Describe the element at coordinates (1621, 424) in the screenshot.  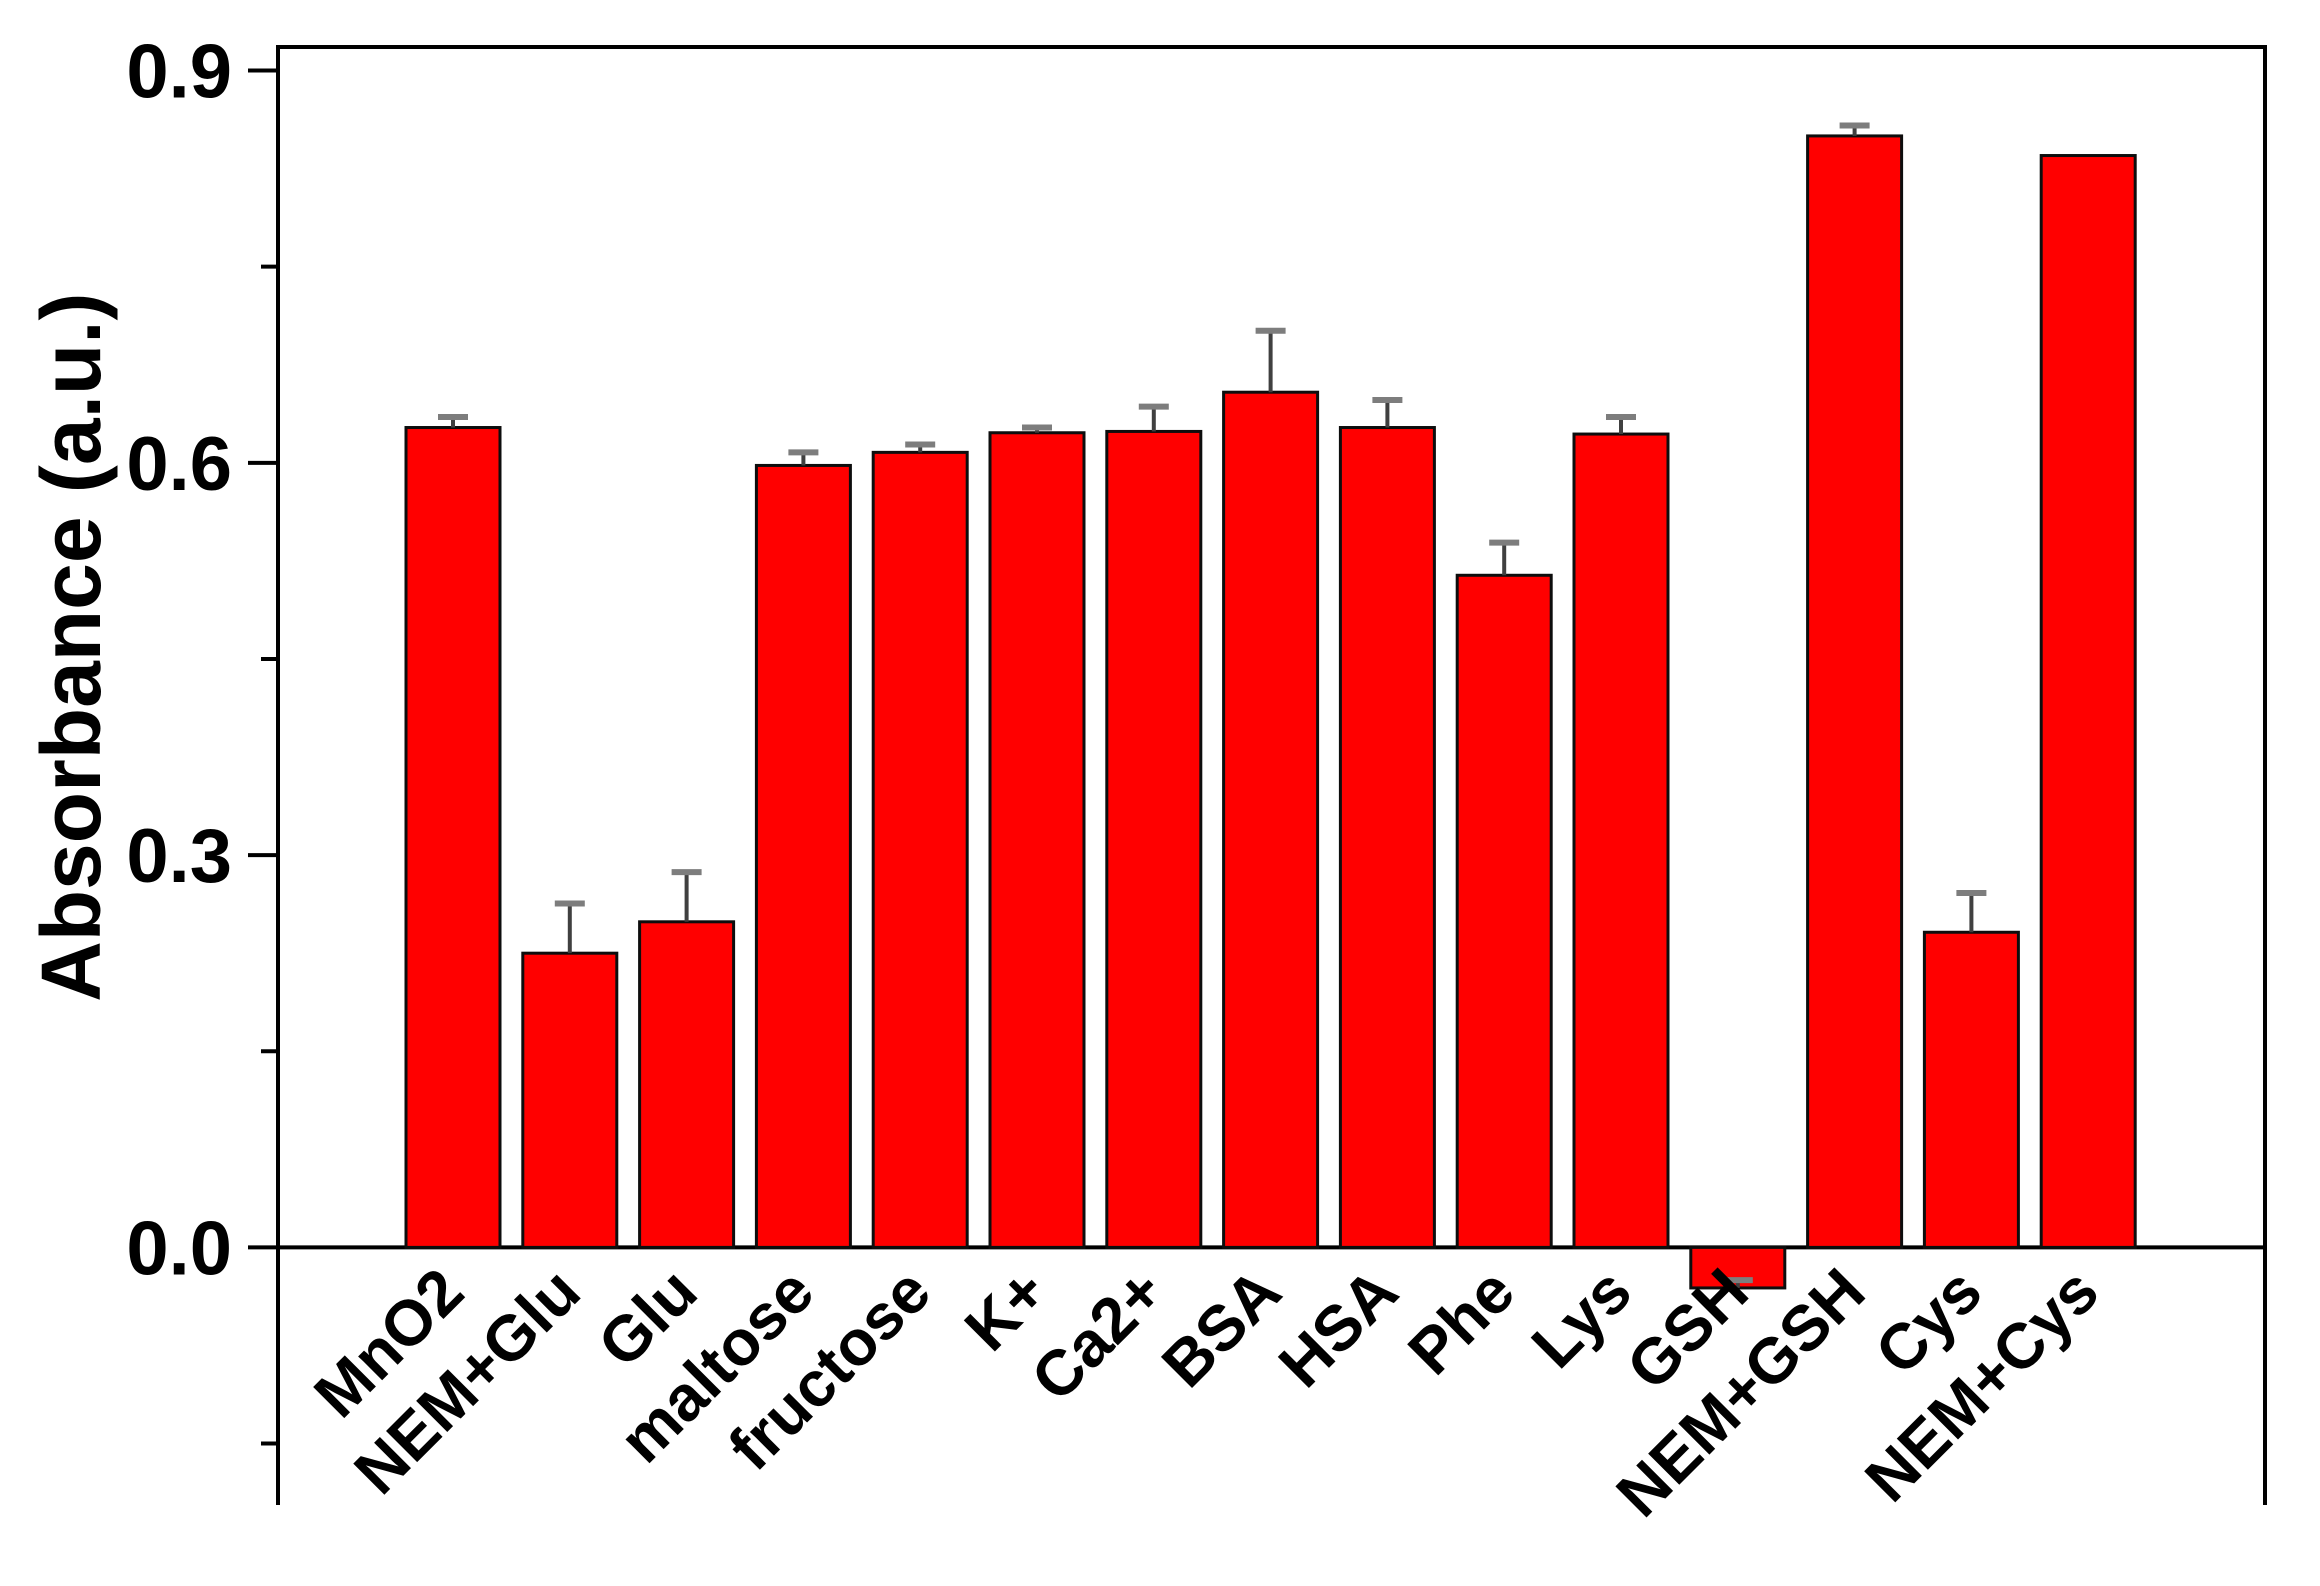
I see `error-bar-Lys` at that location.